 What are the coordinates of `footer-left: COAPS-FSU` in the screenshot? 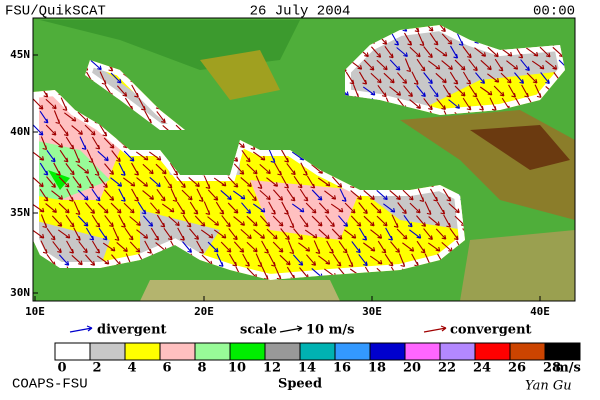 It's located at (50, 385).